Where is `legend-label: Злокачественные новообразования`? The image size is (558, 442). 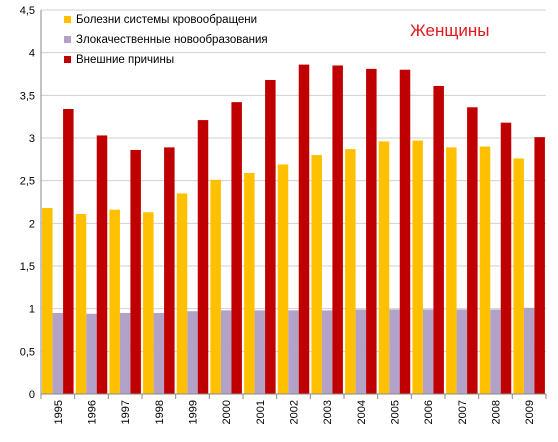 legend-label: Злокачественные новообразования is located at coordinates (172, 40).